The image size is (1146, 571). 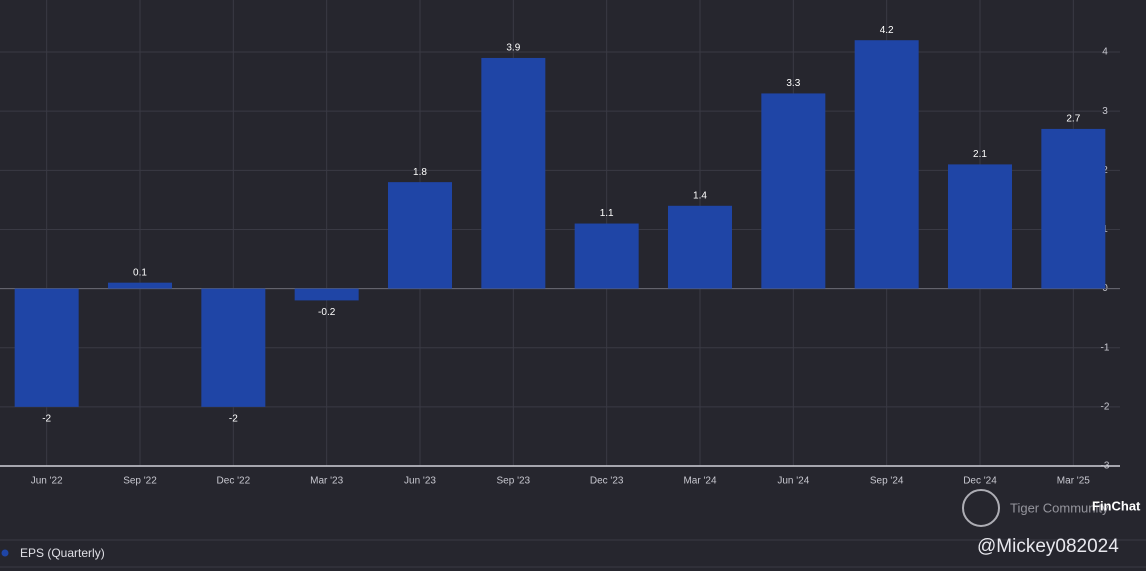 What do you see at coordinates (1059, 507) in the screenshot?
I see `watermark: Tiger Community` at bounding box center [1059, 507].